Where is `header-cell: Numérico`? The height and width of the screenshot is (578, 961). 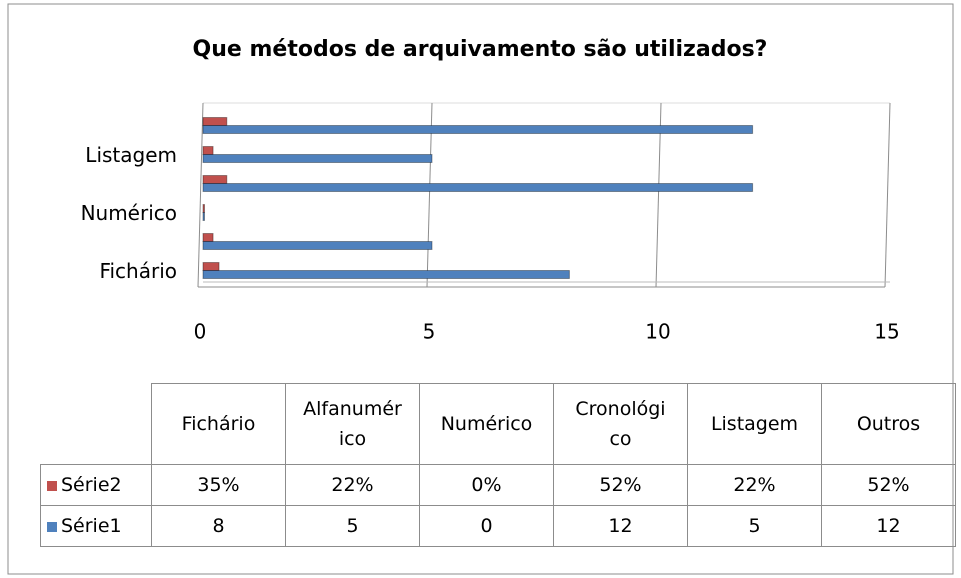 header-cell: Numérico is located at coordinates (486, 424).